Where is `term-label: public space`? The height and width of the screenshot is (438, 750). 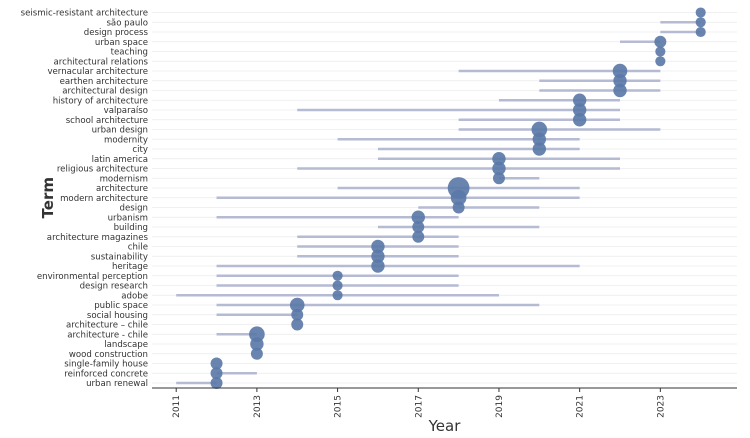 term-label: public space is located at coordinates (121, 306).